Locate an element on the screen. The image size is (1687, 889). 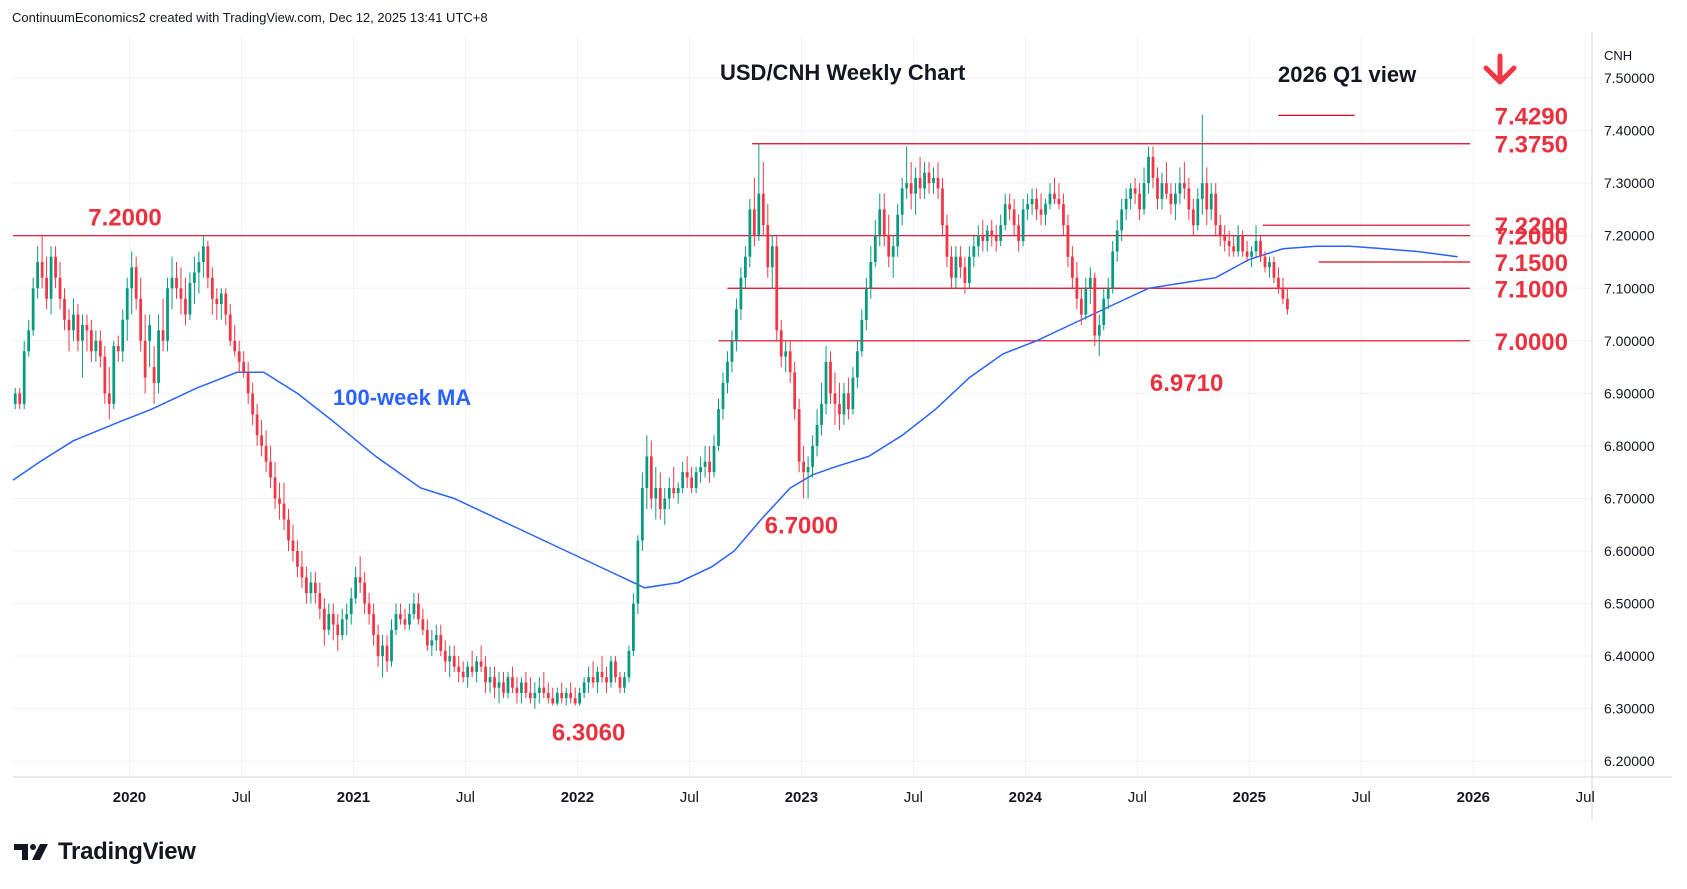
level-label: 7.1500 is located at coordinates (1531, 263).